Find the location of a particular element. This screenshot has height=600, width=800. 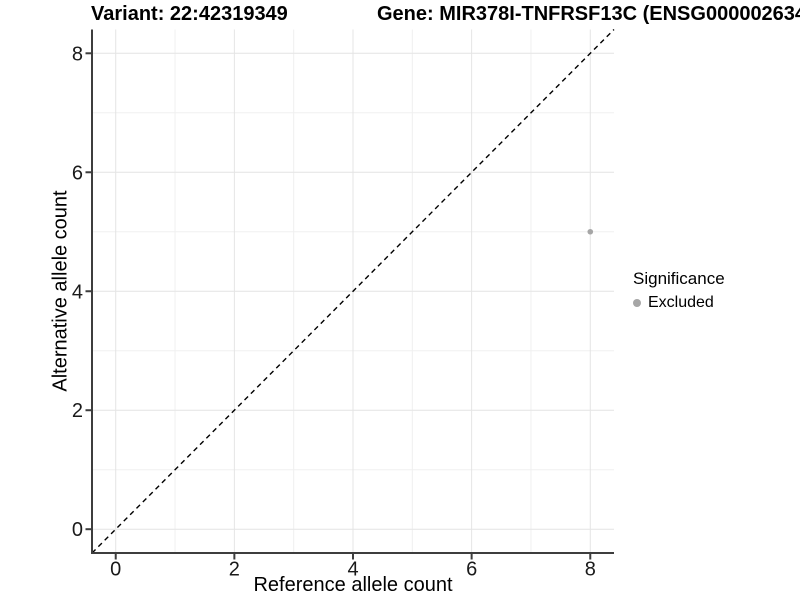

plot-title-variant: Variant: 22:42319349 is located at coordinates (189, 14).